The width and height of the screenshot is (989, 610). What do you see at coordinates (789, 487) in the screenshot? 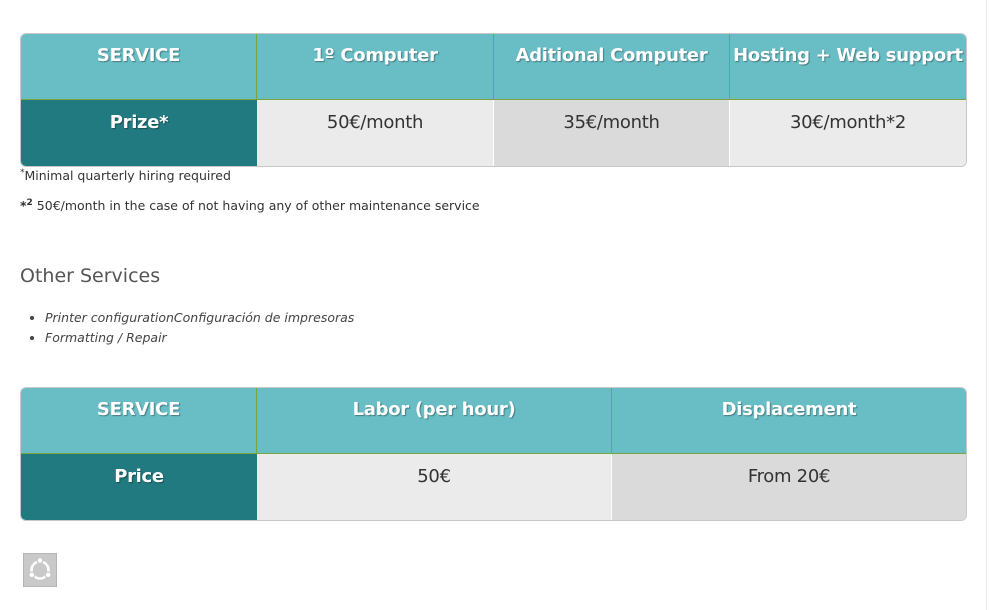
I see `price-displacement: From 20€` at bounding box center [789, 487].